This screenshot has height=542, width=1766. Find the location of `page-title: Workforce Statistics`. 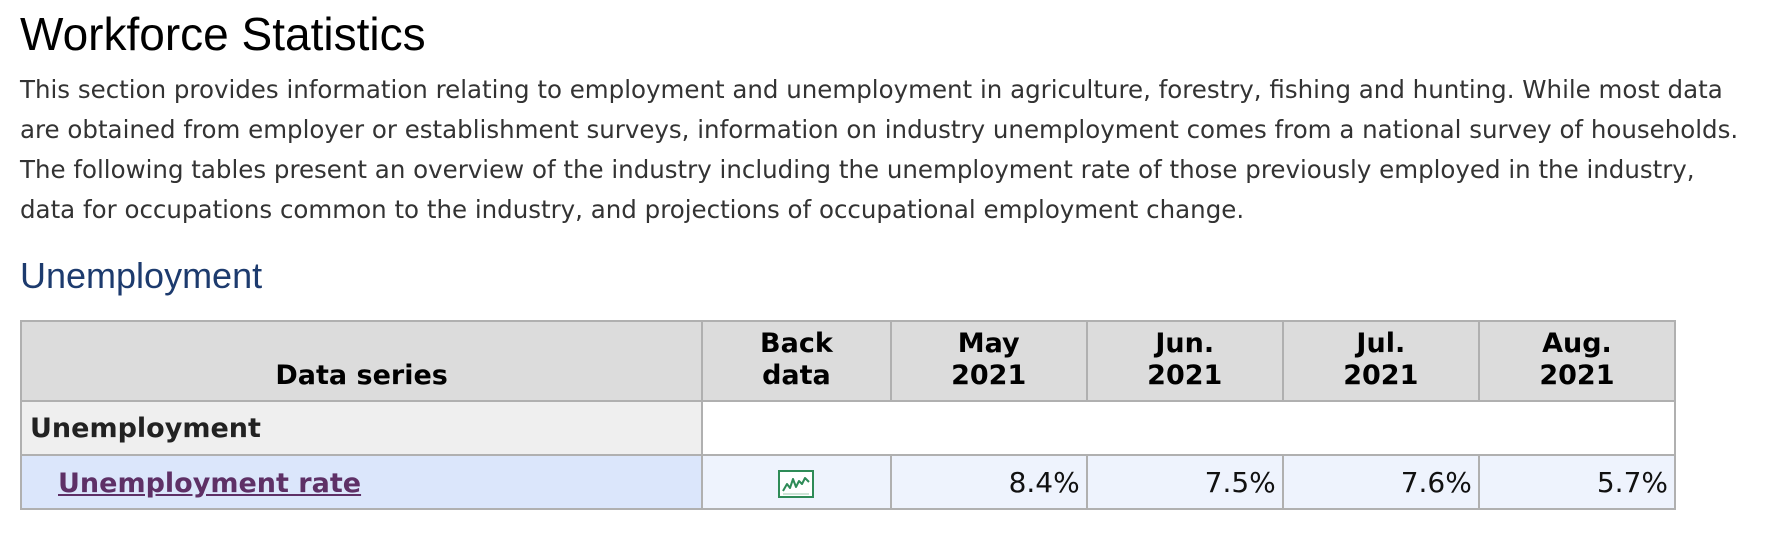

page-title: Workforce Statistics is located at coordinates (223, 34).